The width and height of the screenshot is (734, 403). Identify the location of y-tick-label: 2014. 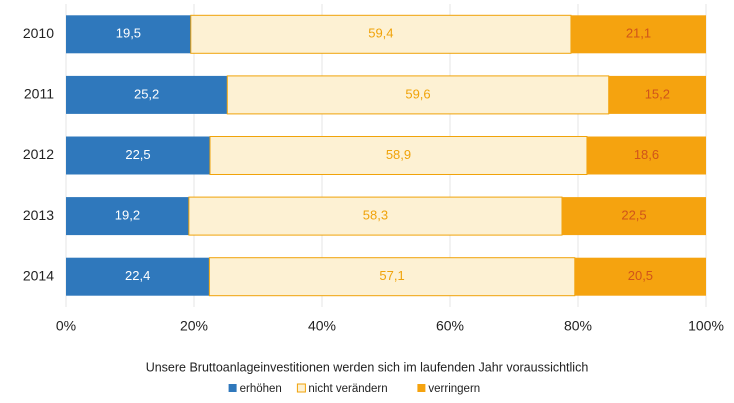
(38, 275).